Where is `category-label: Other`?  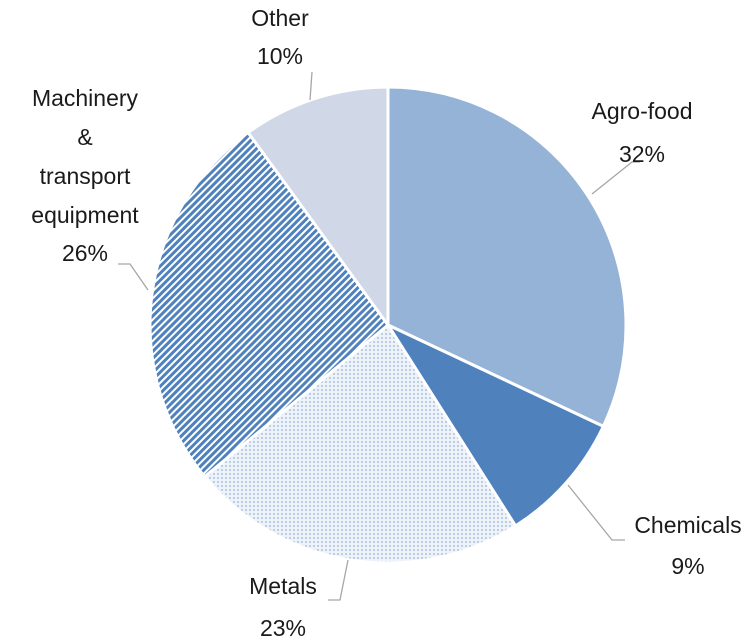 category-label: Other is located at coordinates (280, 18).